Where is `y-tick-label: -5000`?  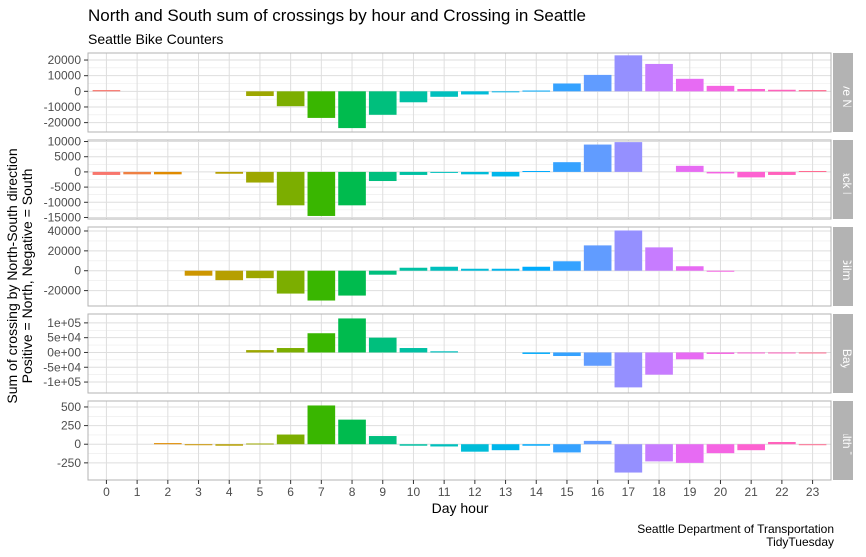 y-tick-label: -5000 is located at coordinates (65, 187).